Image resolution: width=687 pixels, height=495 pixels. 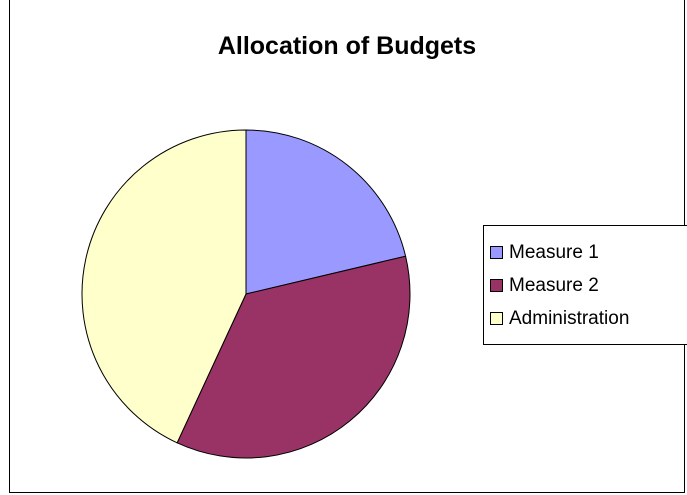 I want to click on chart-title: Allocation of Budgets, so click(x=347, y=46).